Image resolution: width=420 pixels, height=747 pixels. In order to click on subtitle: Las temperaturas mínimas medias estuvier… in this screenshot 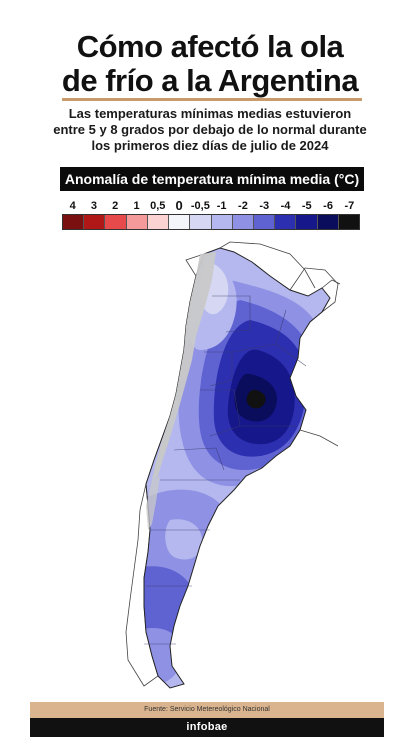, I will do `click(210, 130)`.